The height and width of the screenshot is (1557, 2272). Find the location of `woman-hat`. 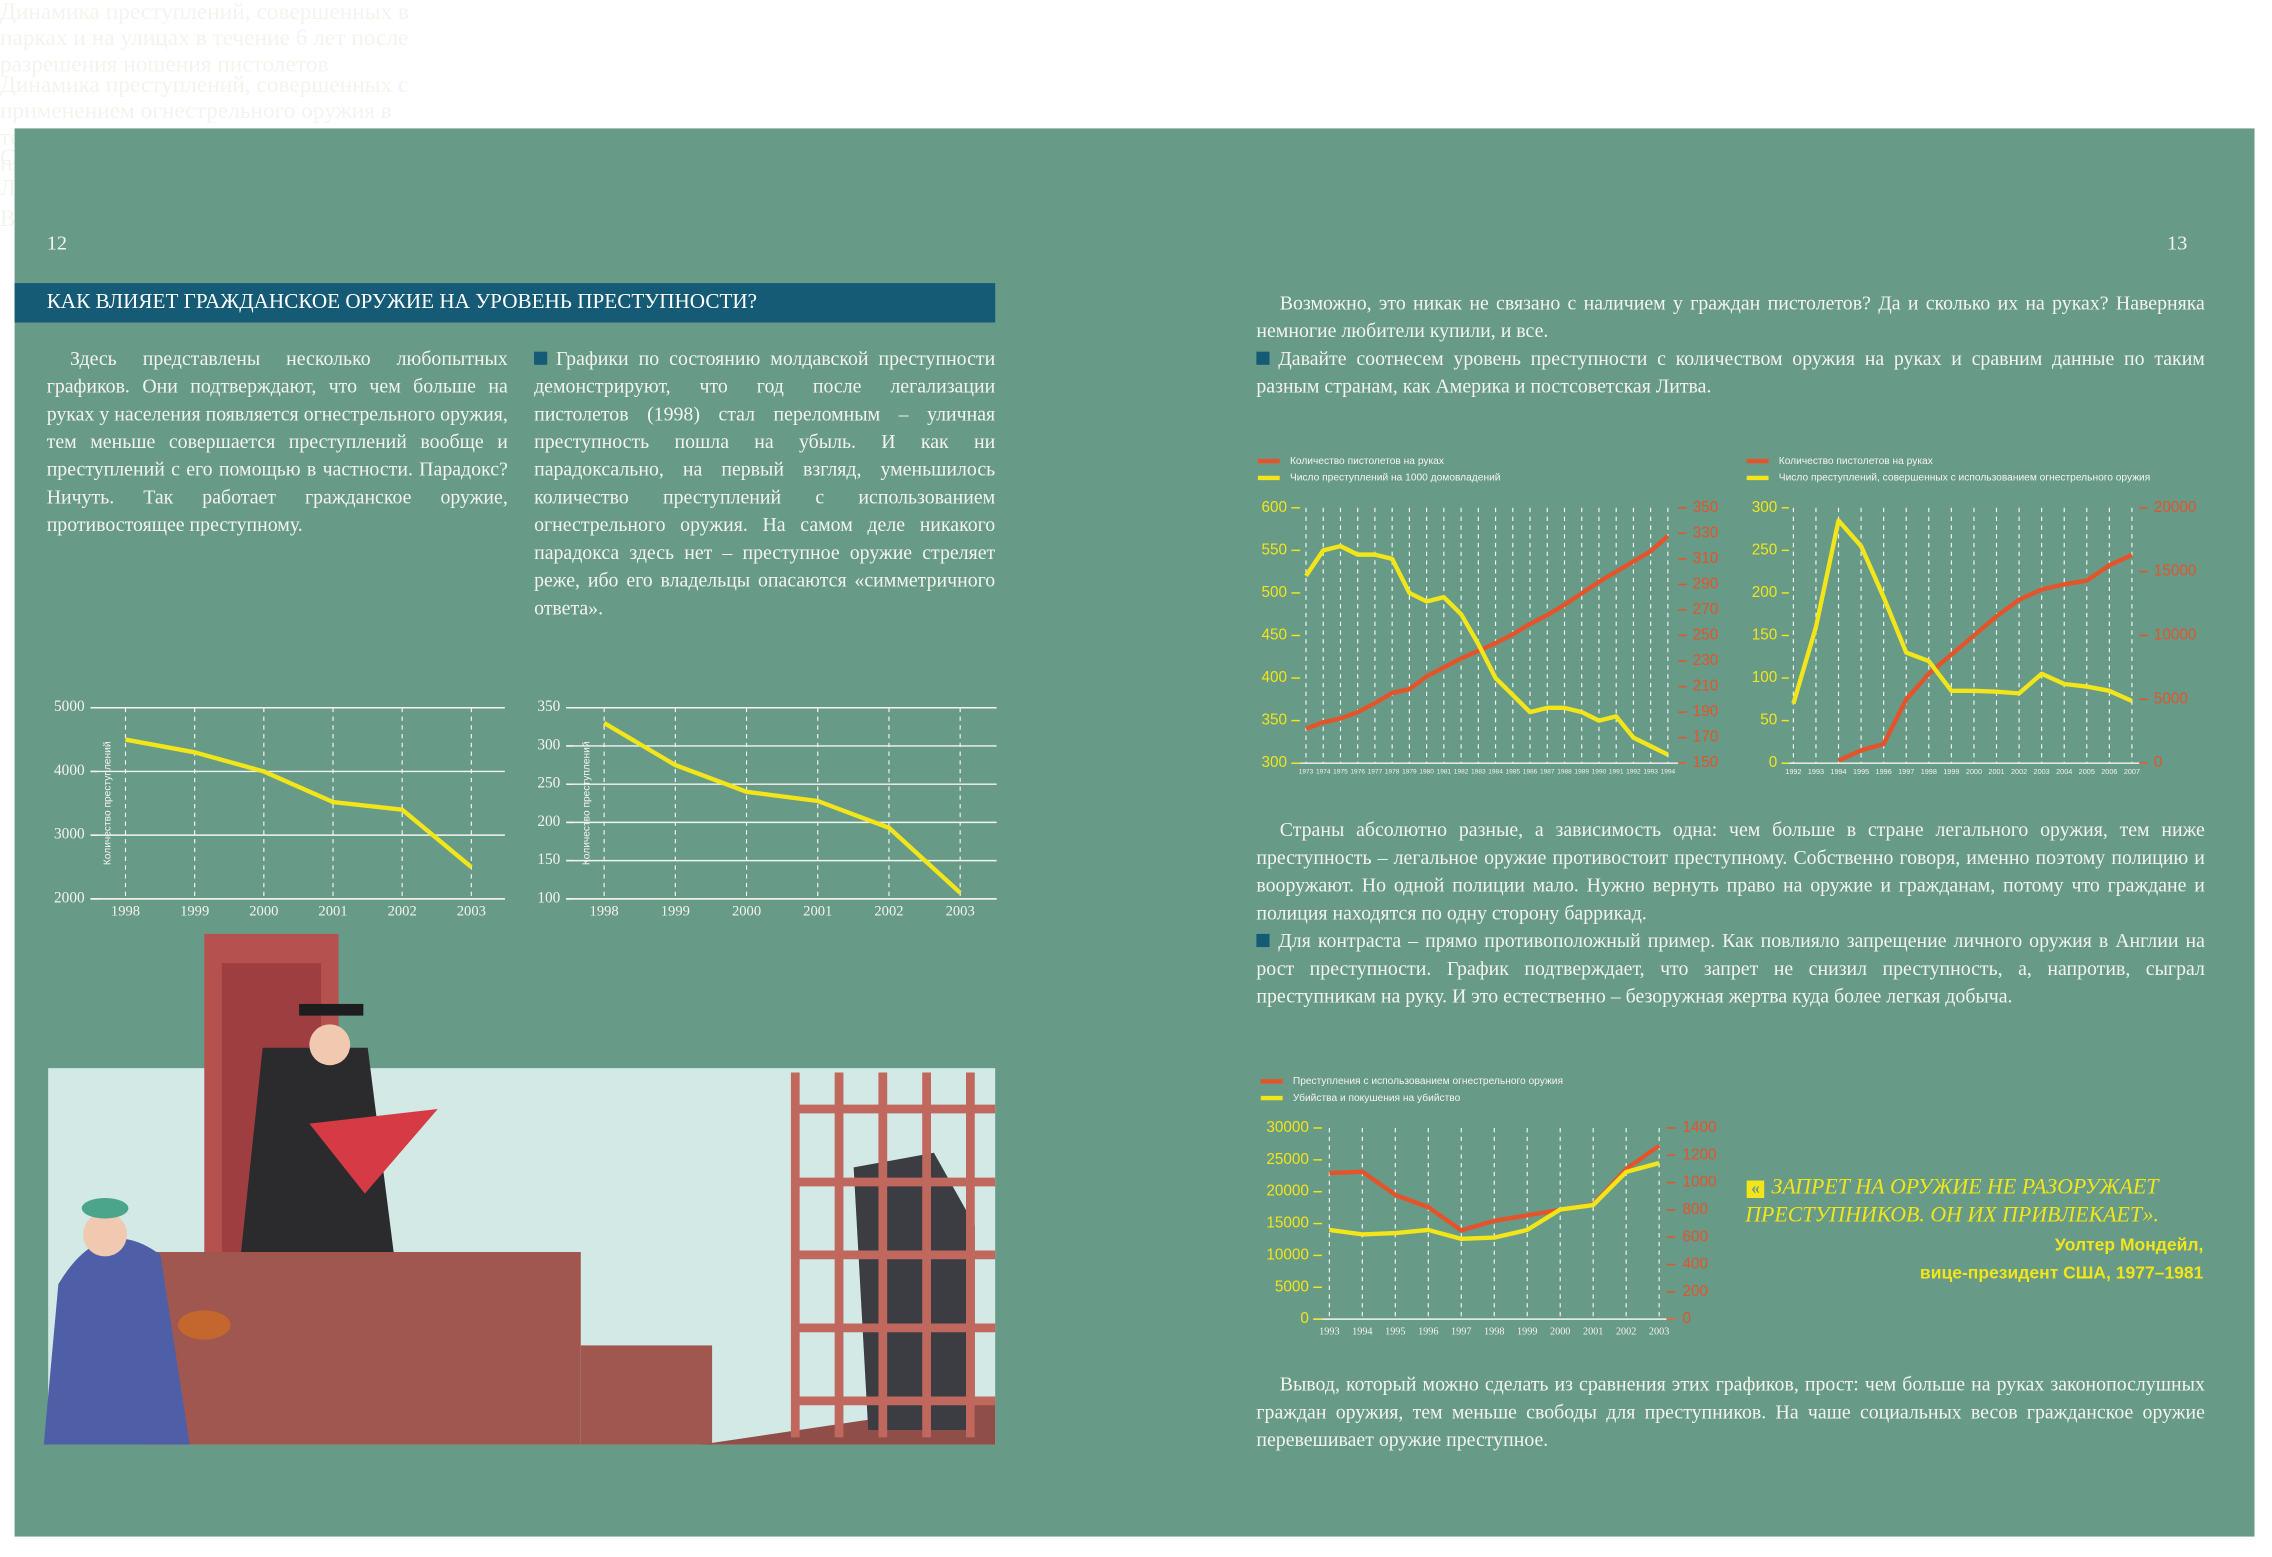

woman-hat is located at coordinates (105, 1208).